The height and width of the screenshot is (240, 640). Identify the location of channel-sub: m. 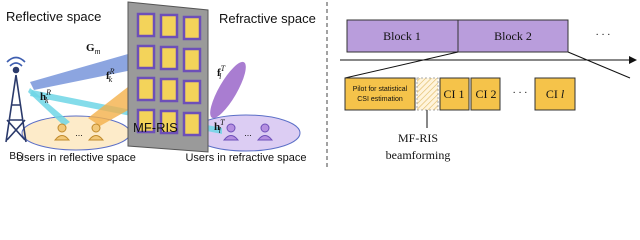
(98, 51).